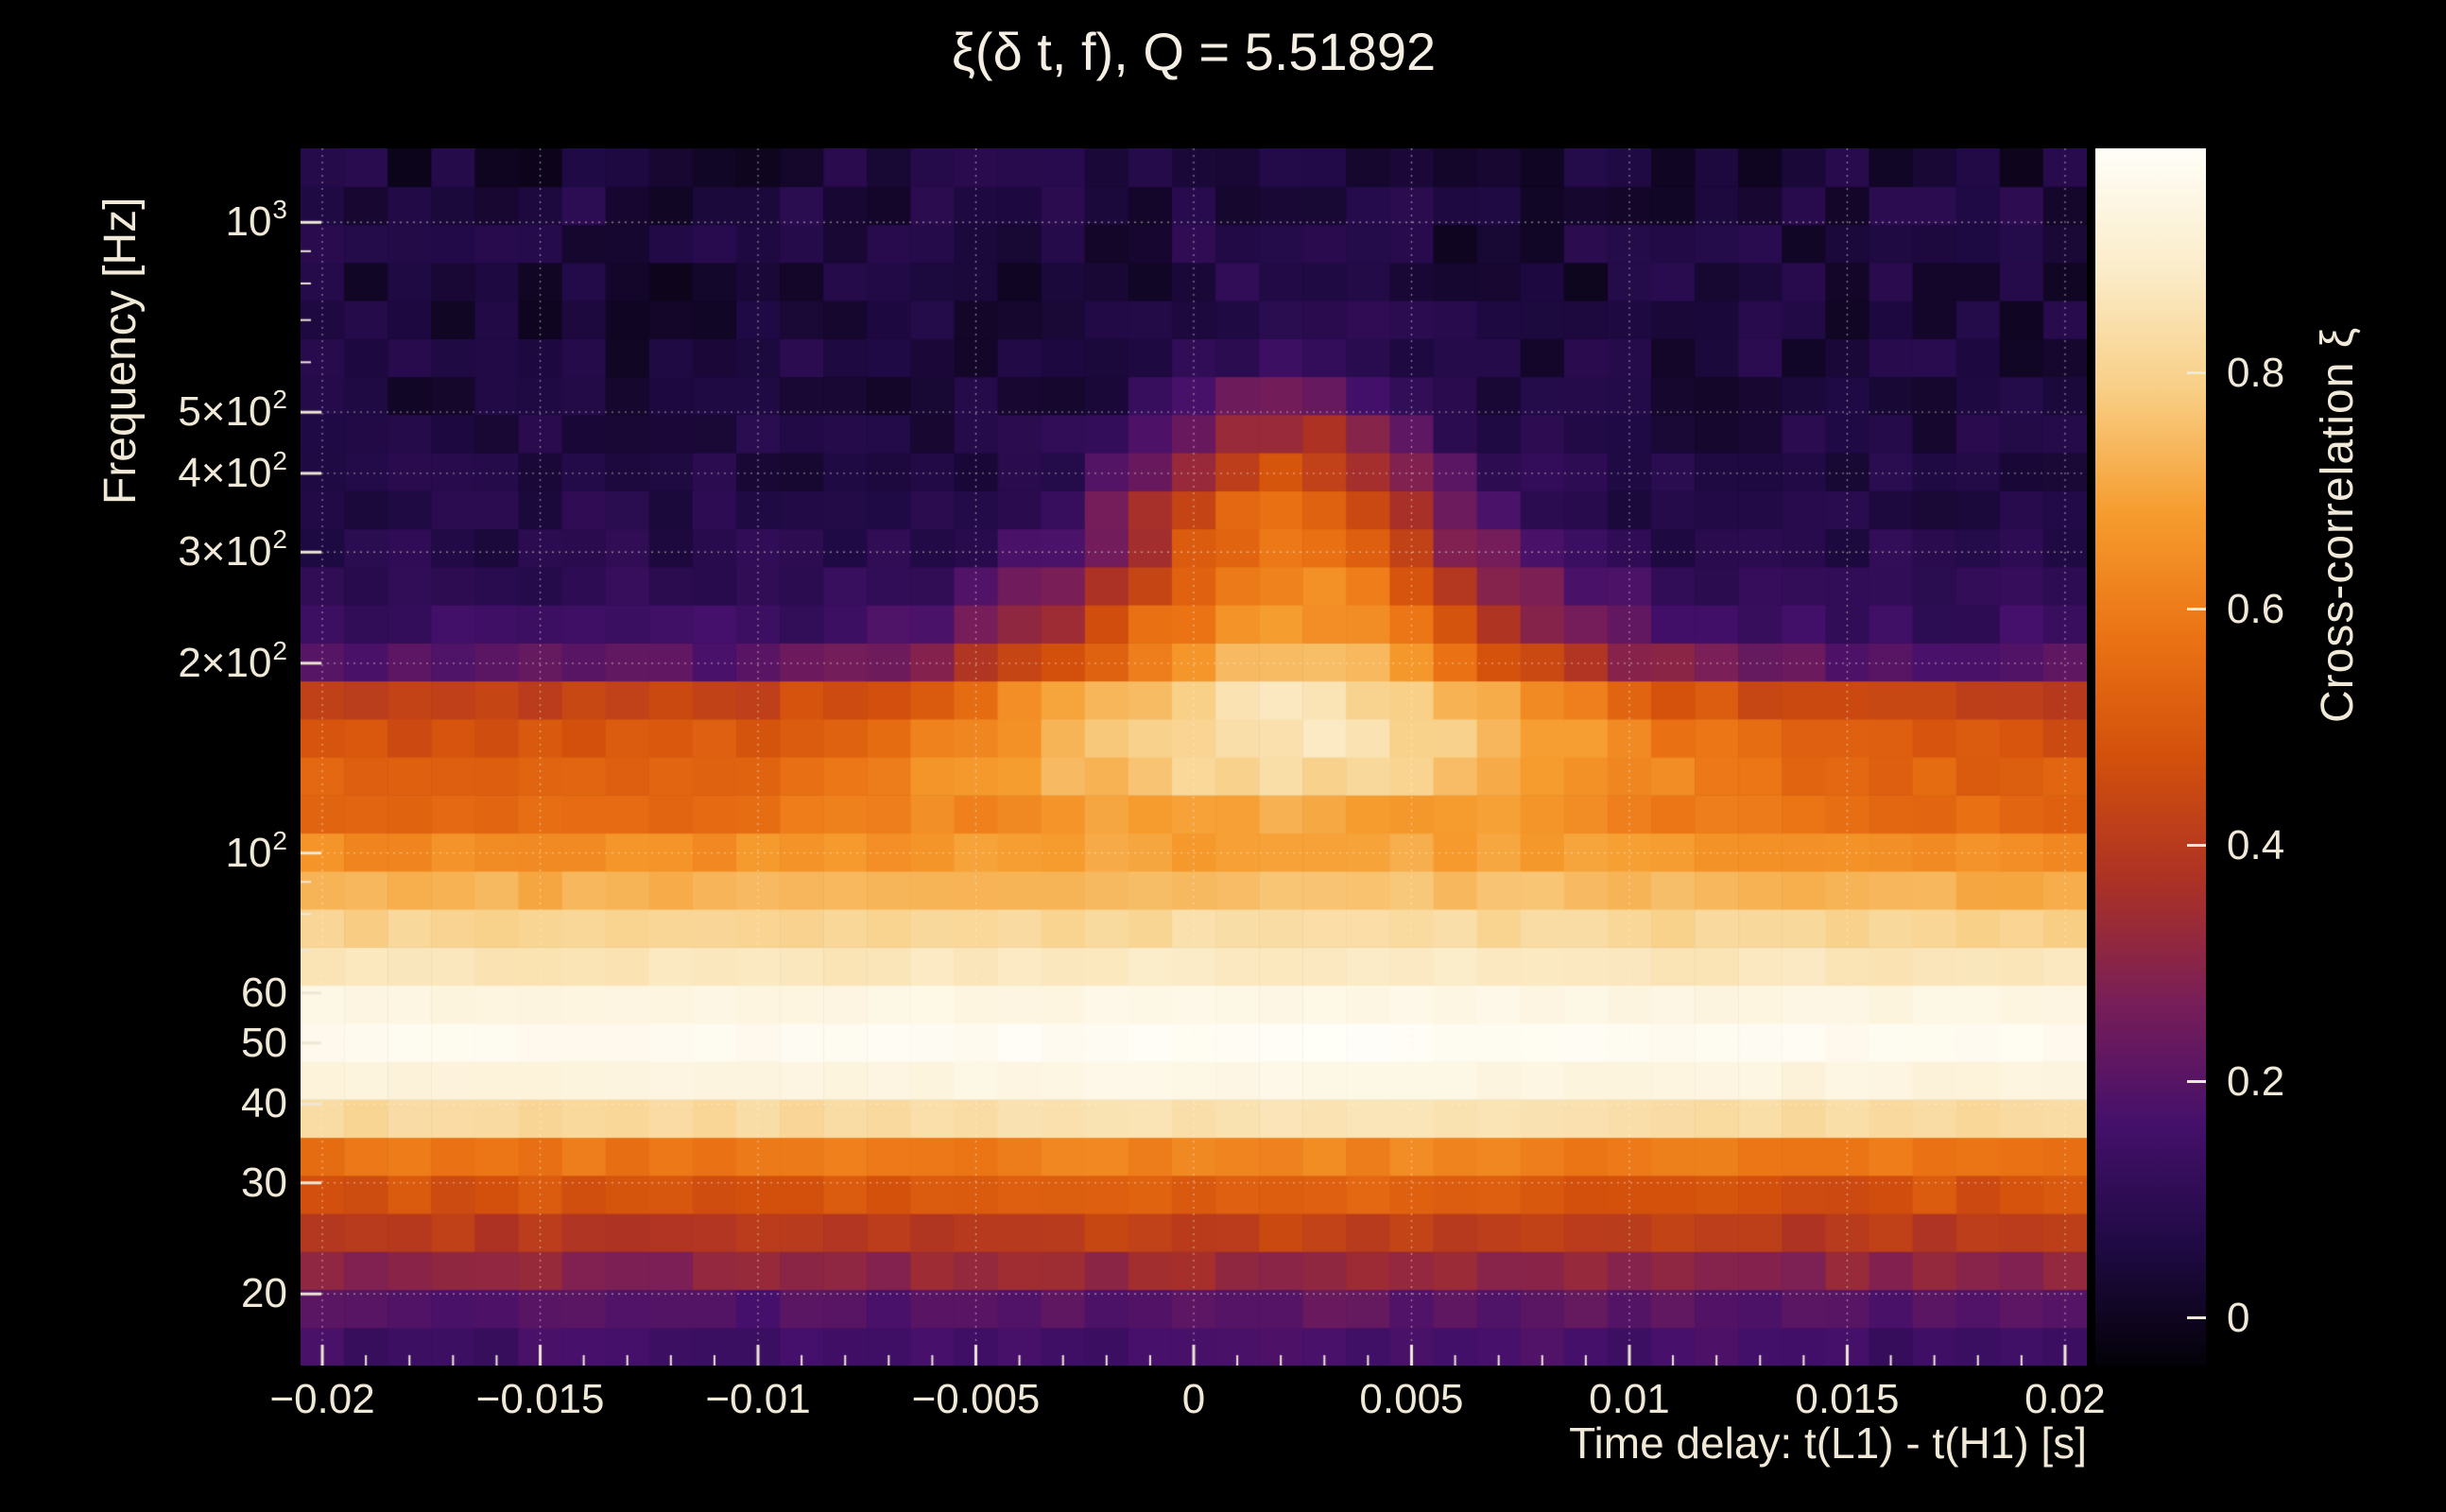 Image resolution: width=2446 pixels, height=1512 pixels. Describe the element at coordinates (279, 210) in the screenshot. I see `y-tick-exponent: 3` at that location.